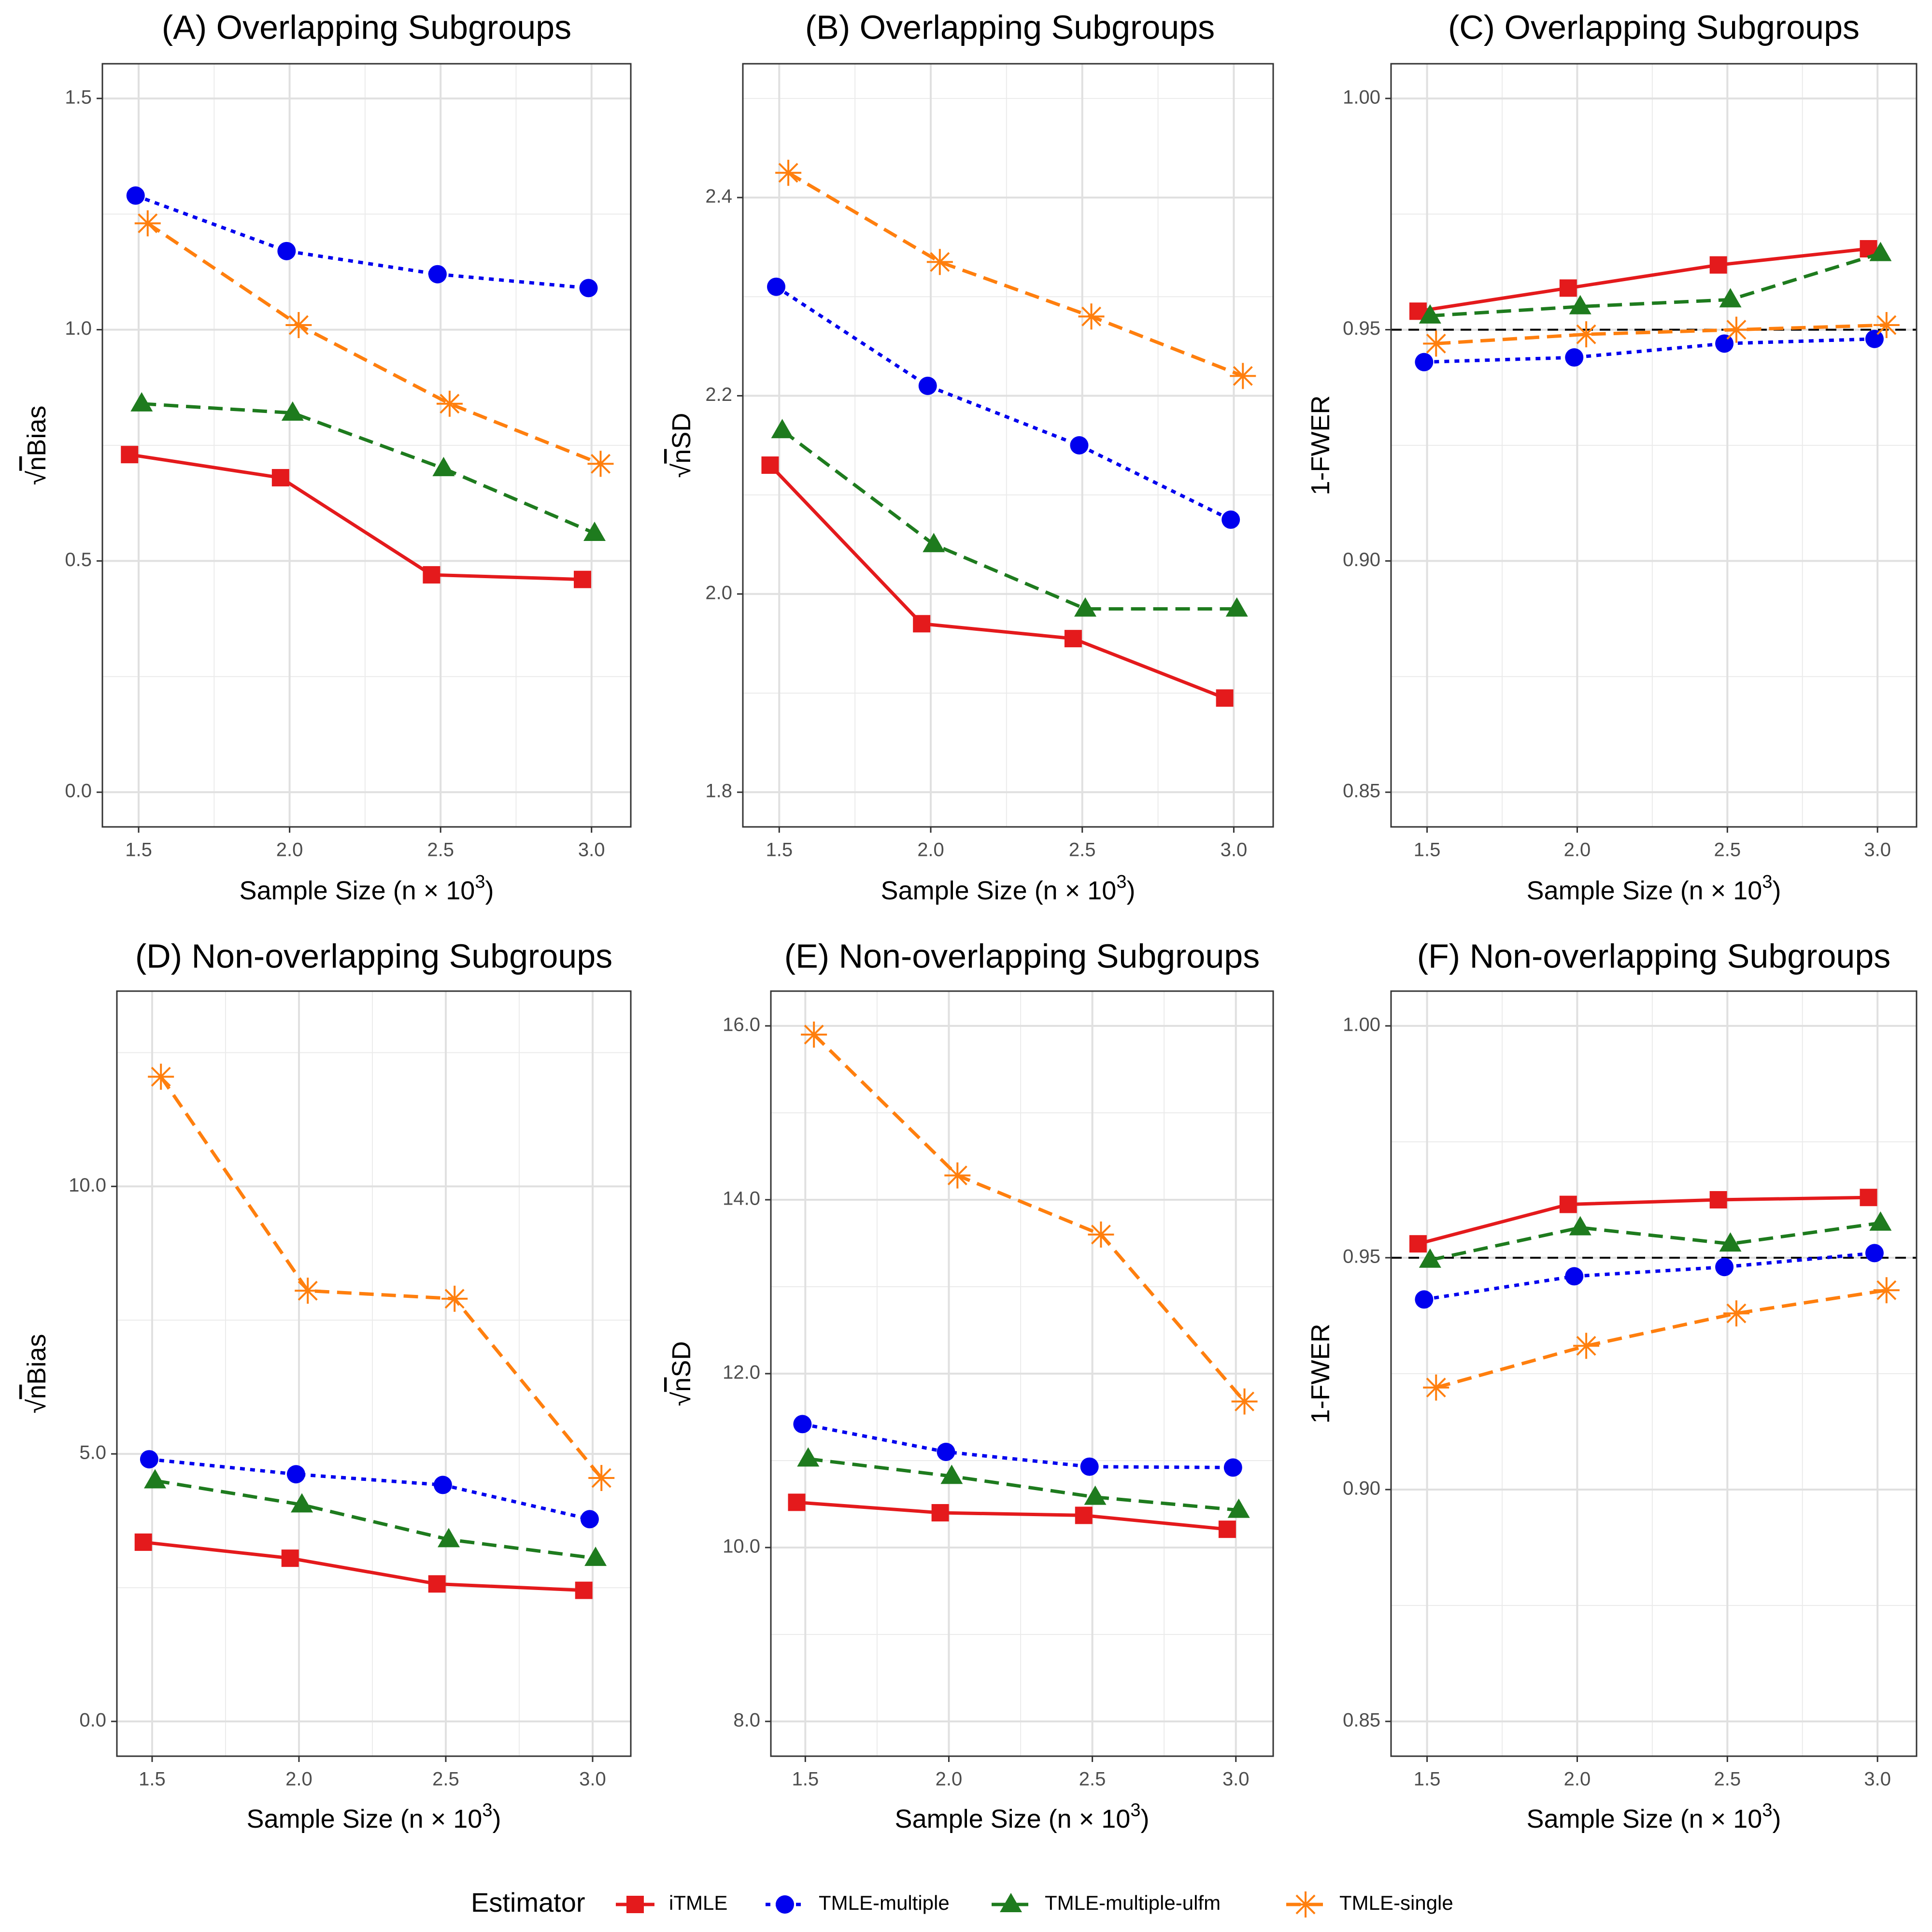 The width and height of the screenshot is (1932, 1932). I want to click on x-tick-label: 1.5, so click(779, 850).